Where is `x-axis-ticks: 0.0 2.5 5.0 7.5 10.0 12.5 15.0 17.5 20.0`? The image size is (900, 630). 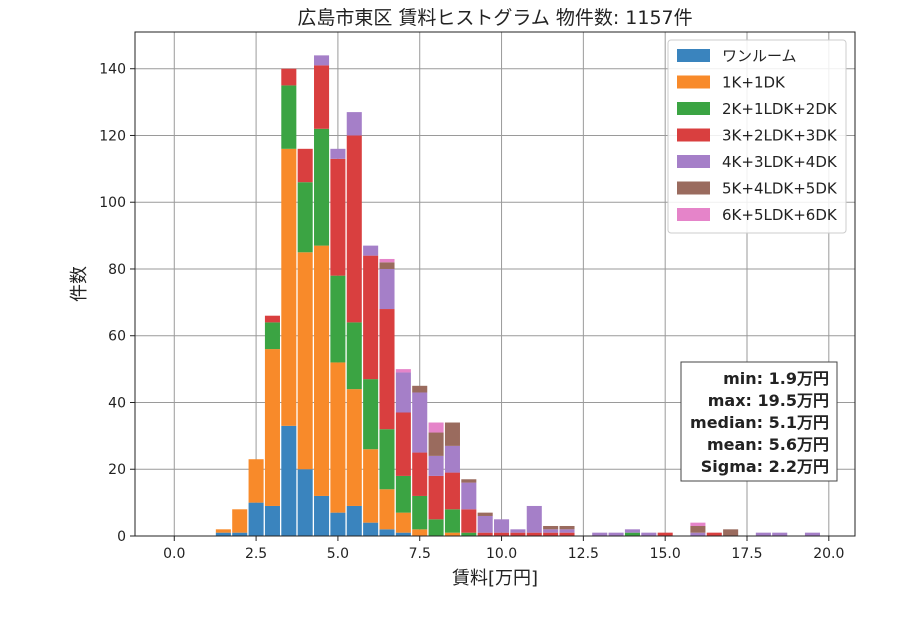
x-axis-ticks: 0.0 2.5 5.0 7.5 10.0 12.5 15.0 17.5 20.0 is located at coordinates (503, 549).